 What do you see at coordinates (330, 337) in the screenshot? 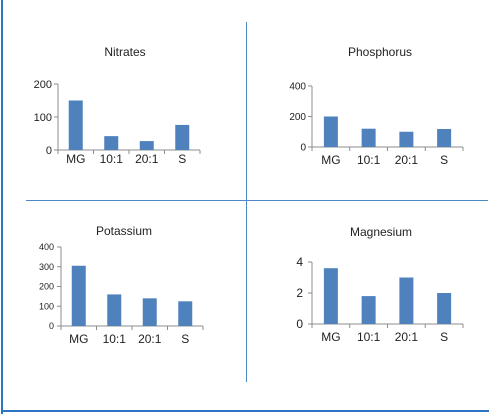
I see `magnesium-category-label: MG` at bounding box center [330, 337].